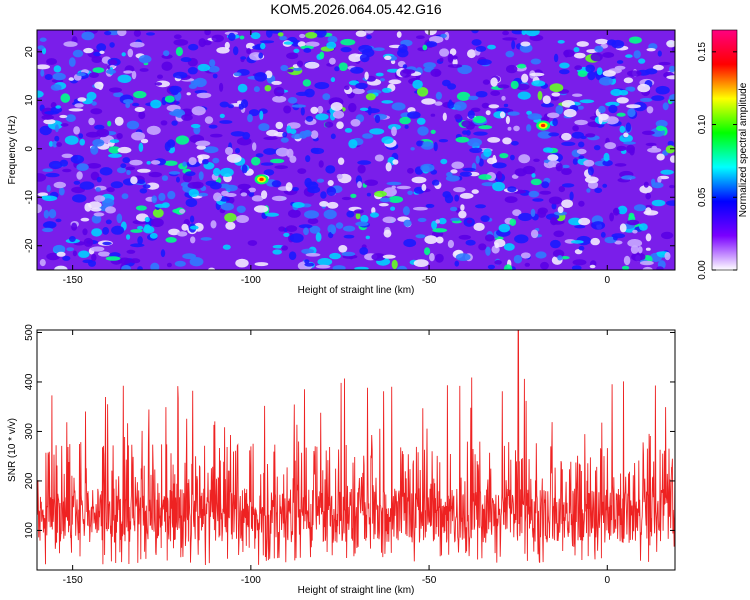  I want to click on colorbar-label: Normalized spectral amplitude, so click(743, 149).